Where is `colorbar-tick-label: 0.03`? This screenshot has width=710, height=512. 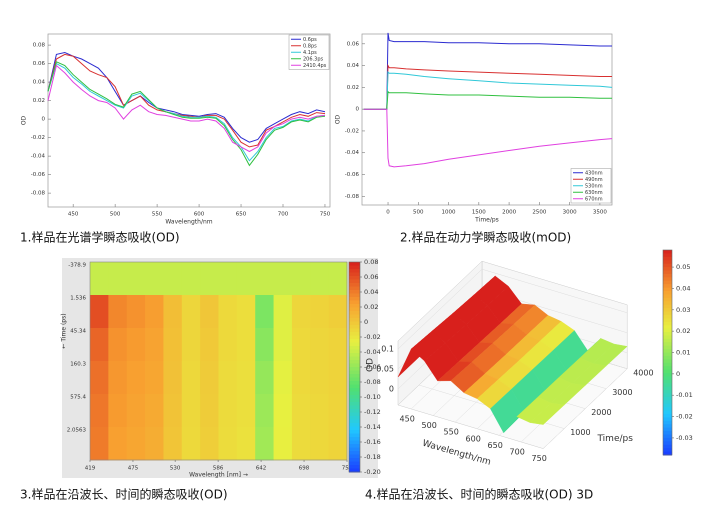 colorbar-tick-label: 0.03 is located at coordinates (683, 310).